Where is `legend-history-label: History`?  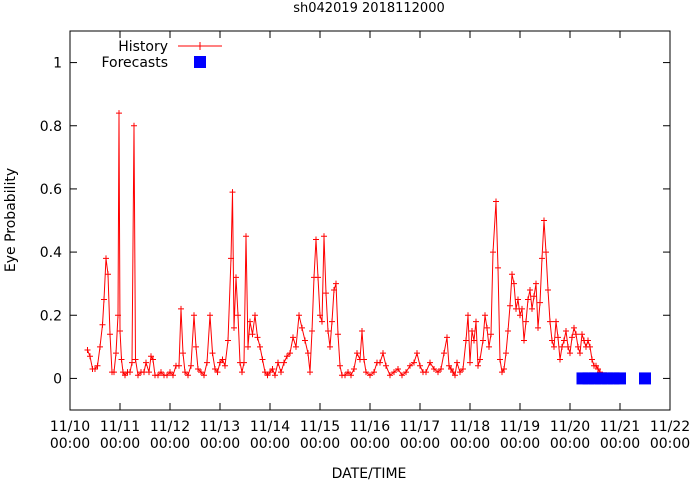 legend-history-label: History is located at coordinates (143, 47).